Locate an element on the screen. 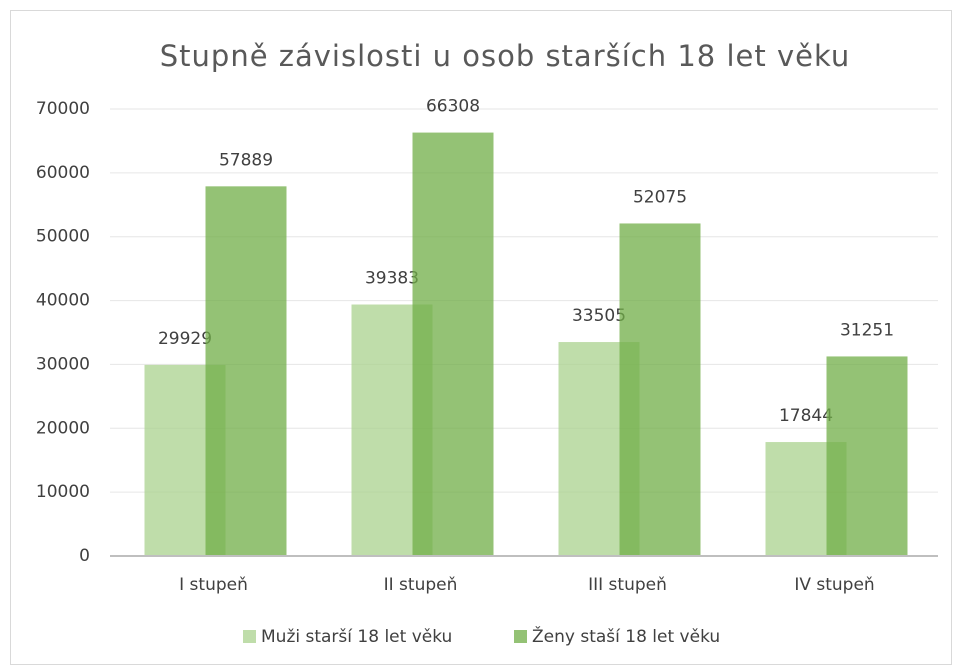 The width and height of the screenshot is (955, 669). y-tick-label: 0 is located at coordinates (84, 556).